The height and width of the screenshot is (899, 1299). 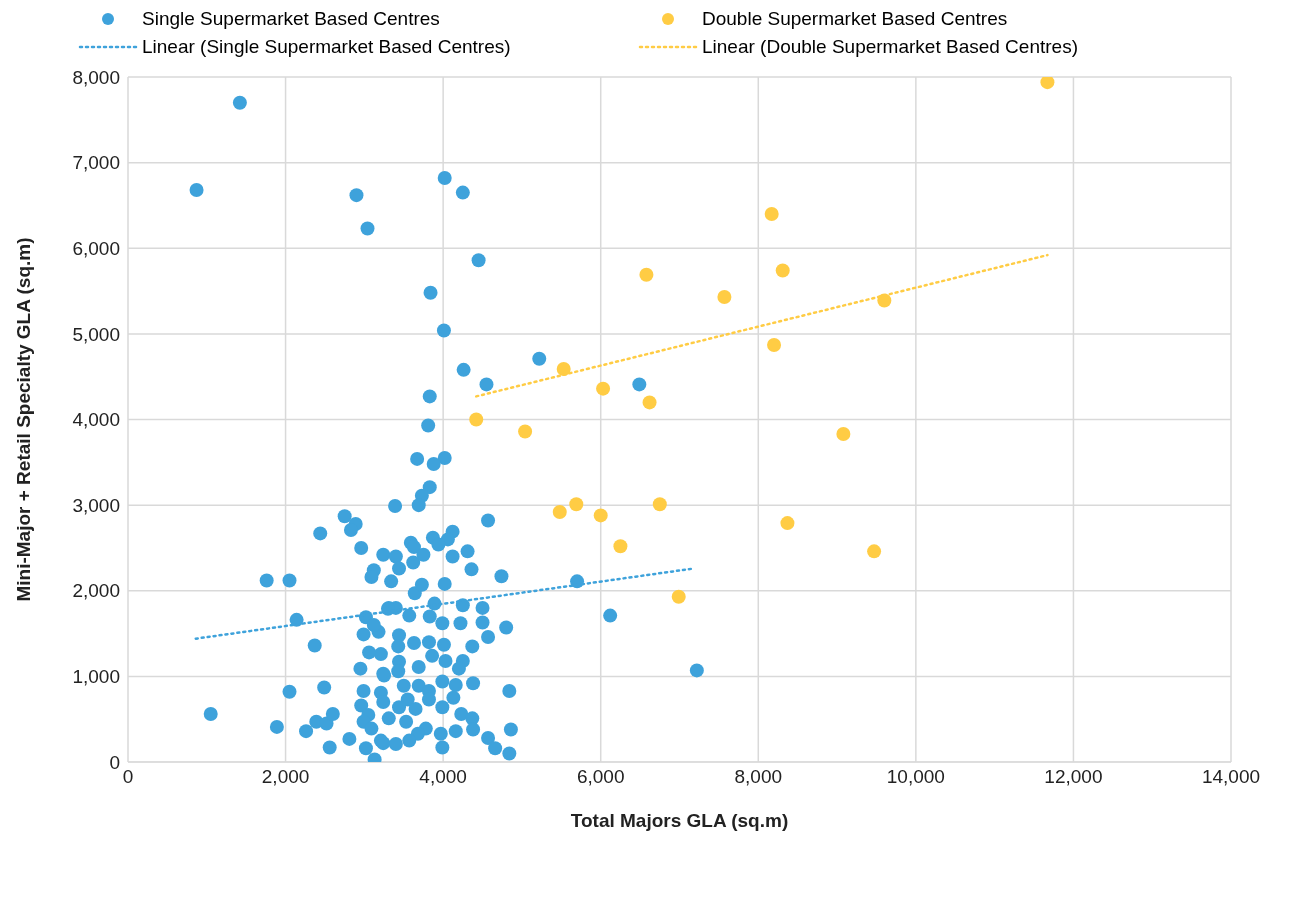 I want to click on x-tick-label: 14,000, so click(x=1231, y=777).